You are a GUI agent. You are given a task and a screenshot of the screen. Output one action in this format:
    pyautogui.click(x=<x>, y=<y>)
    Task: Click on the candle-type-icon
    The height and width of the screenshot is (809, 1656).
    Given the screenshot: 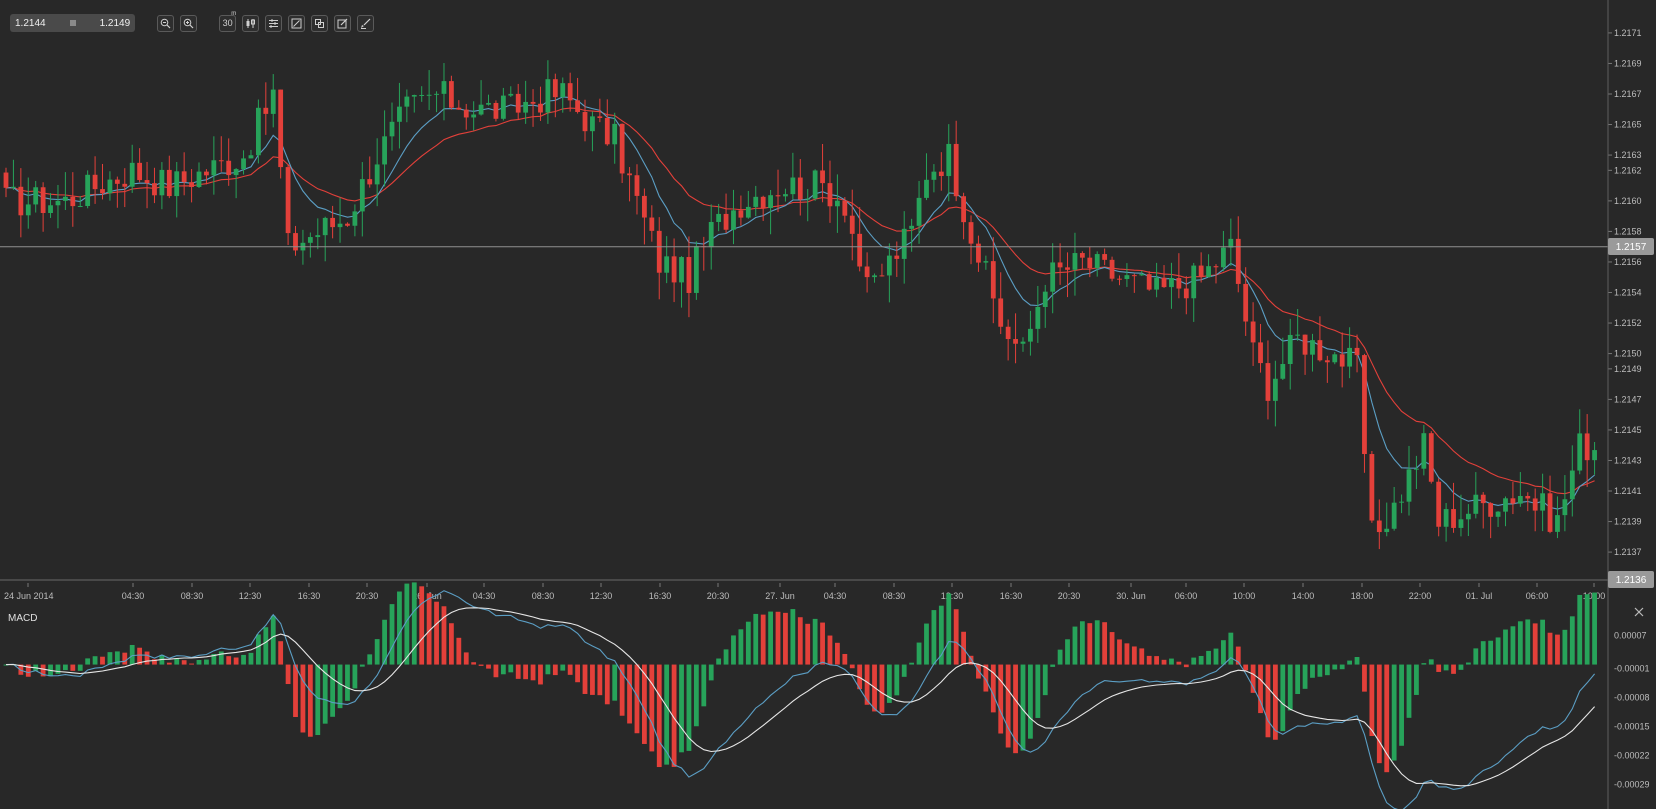 What is the action you would take?
    pyautogui.click(x=251, y=23)
    